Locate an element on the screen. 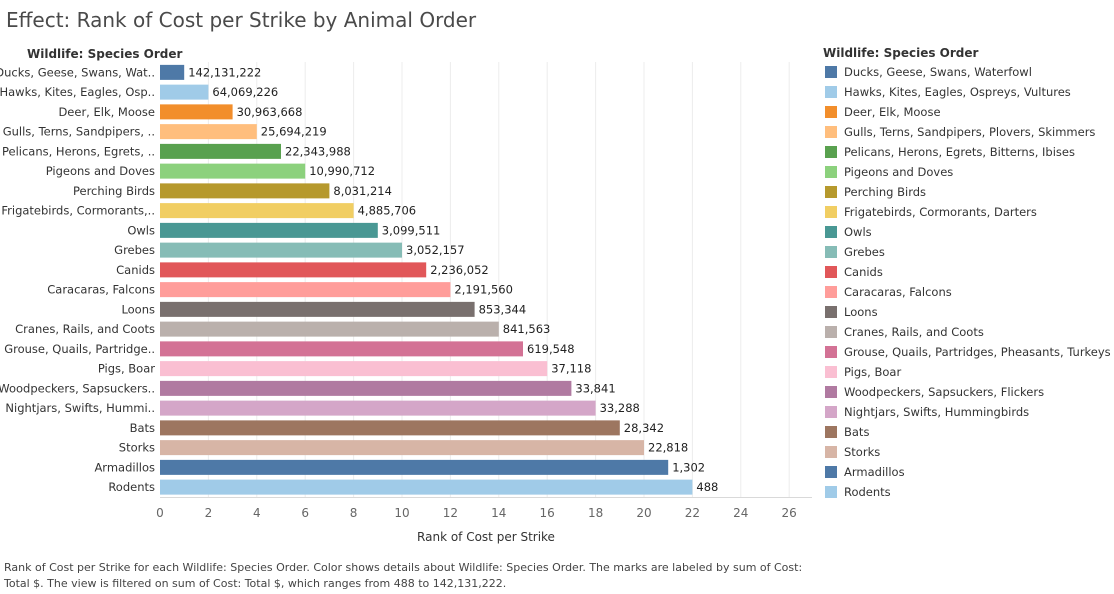 This screenshot has height=594, width=1114. row-label: Pigeons and Doves is located at coordinates (100, 171).